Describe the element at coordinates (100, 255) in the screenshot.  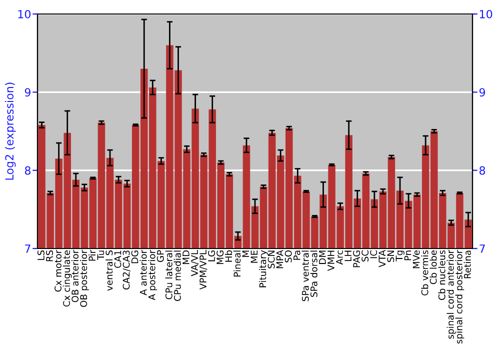
I see `x-tick-label: Tu` at that location.